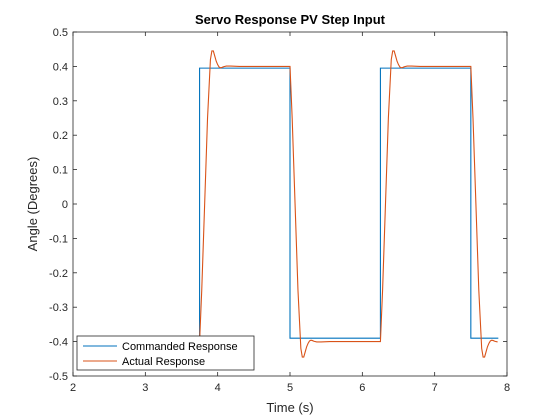 Image resolution: width=560 pixels, height=420 pixels. I want to click on y-tick-label: 0.1, so click(60, 171).